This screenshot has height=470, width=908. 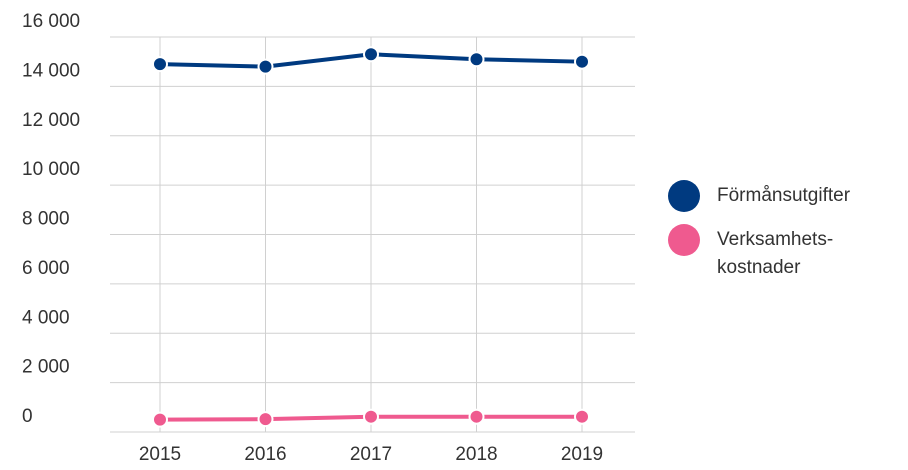 What do you see at coordinates (51, 70) in the screenshot?
I see `y-tick-label: 14 000` at bounding box center [51, 70].